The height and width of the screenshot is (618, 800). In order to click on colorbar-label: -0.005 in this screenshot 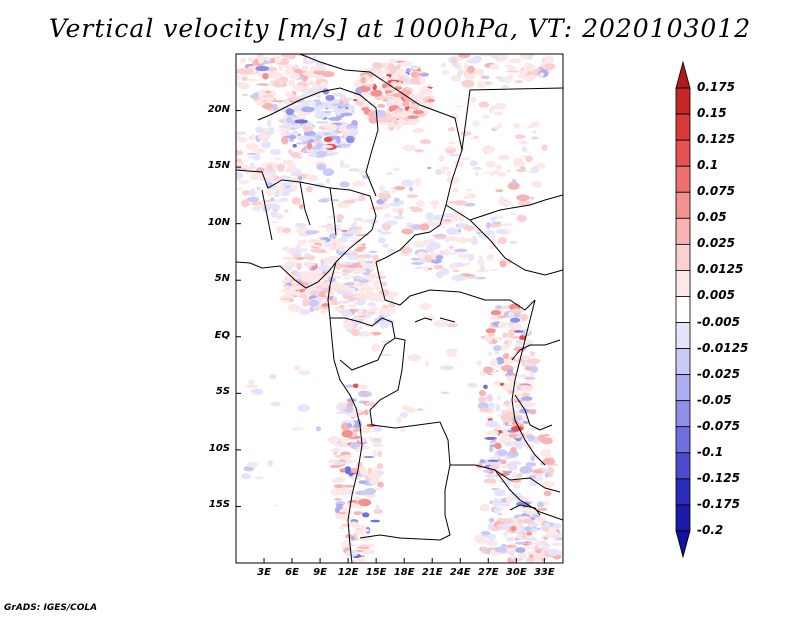, I will do `click(718, 321)`.